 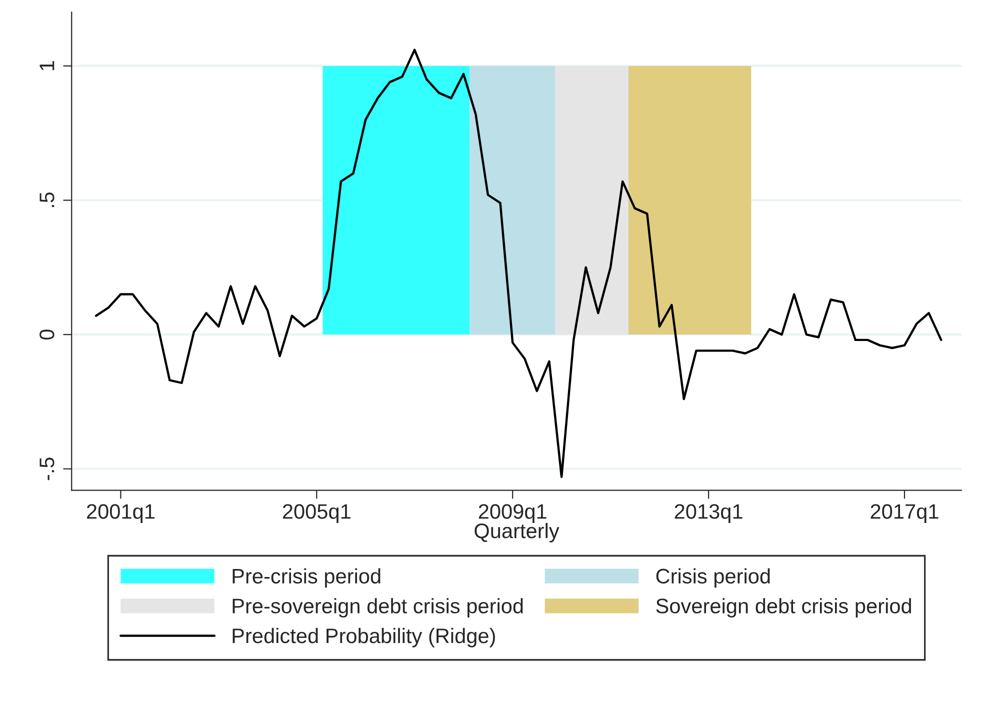 I want to click on legend-label: Pre-crisis period, so click(x=306, y=578).